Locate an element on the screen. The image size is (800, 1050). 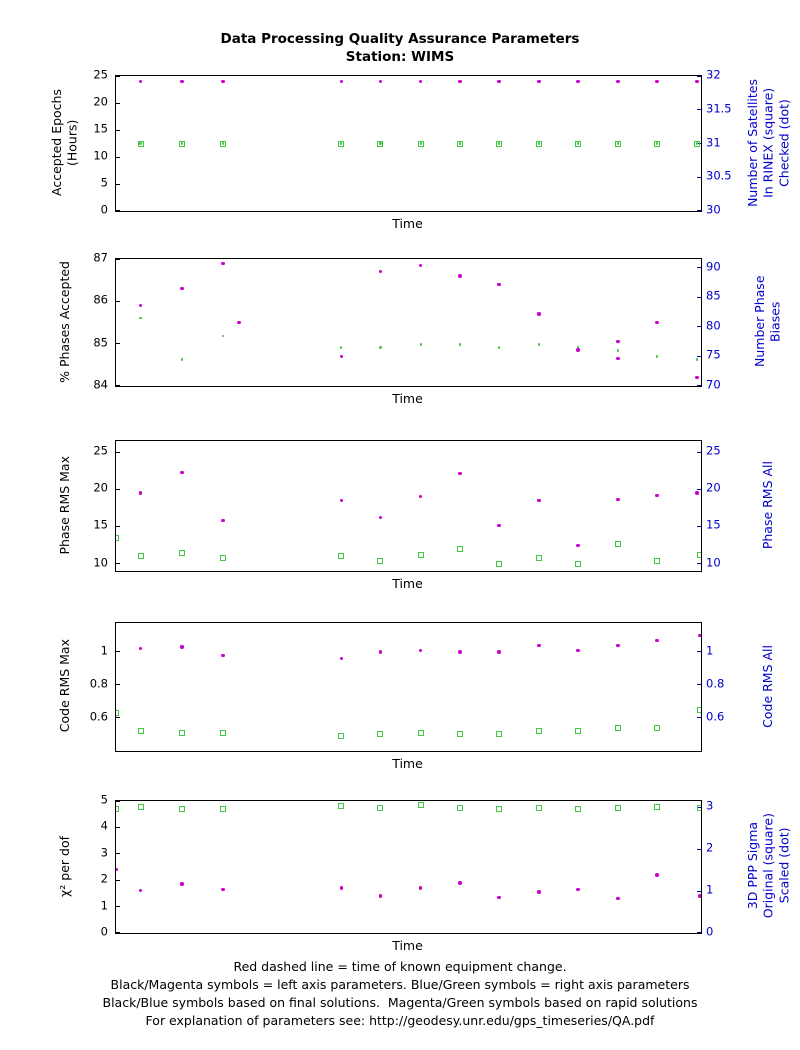
panel-3-x-axis-label: Time is located at coordinates (407, 583).